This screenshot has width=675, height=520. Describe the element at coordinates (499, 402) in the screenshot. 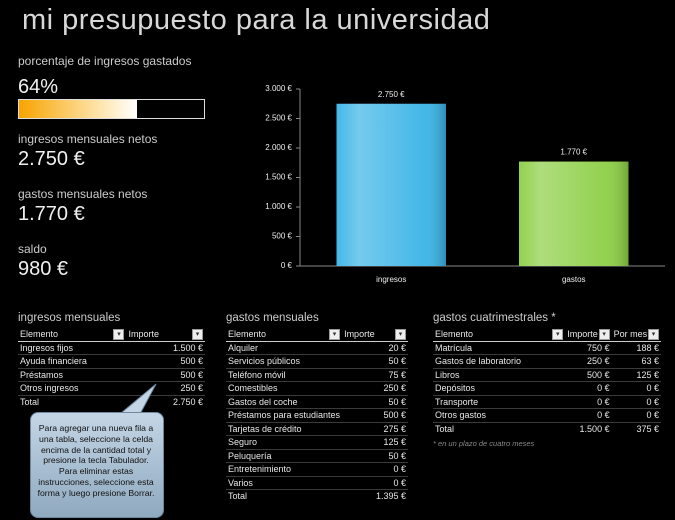

I see `cell: Transporte` at that location.